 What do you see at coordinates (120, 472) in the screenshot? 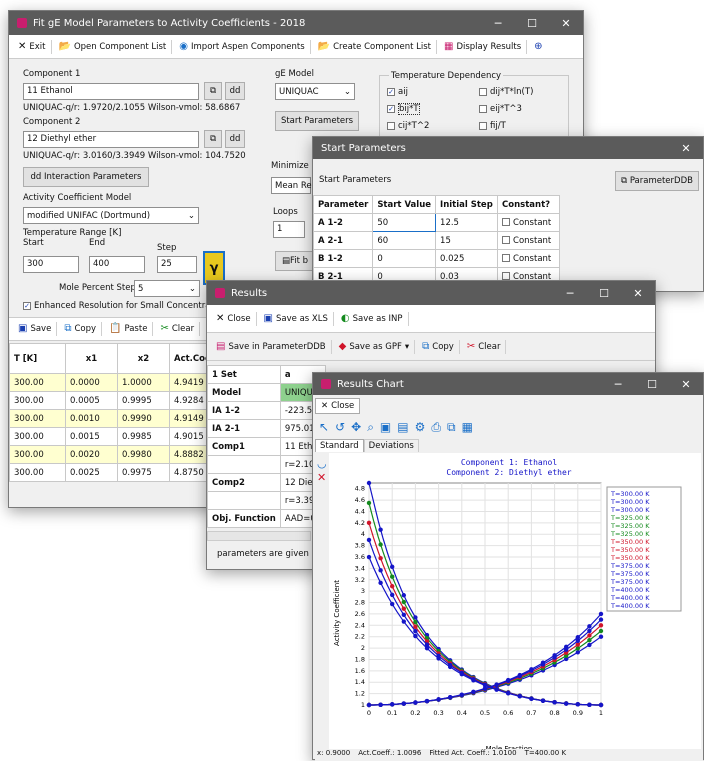
I see `table-row: 300.00 0.0025 0.9975 4.8750` at bounding box center [120, 472].